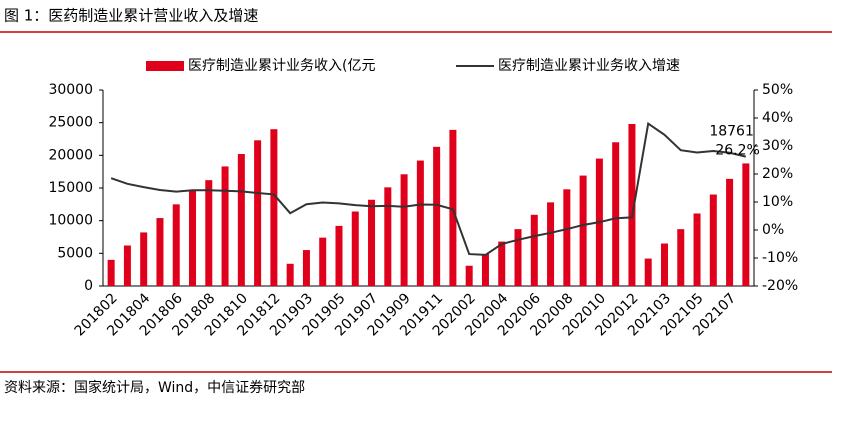 The image size is (853, 436). I want to click on y-tick-label: 25000, so click(70, 123).